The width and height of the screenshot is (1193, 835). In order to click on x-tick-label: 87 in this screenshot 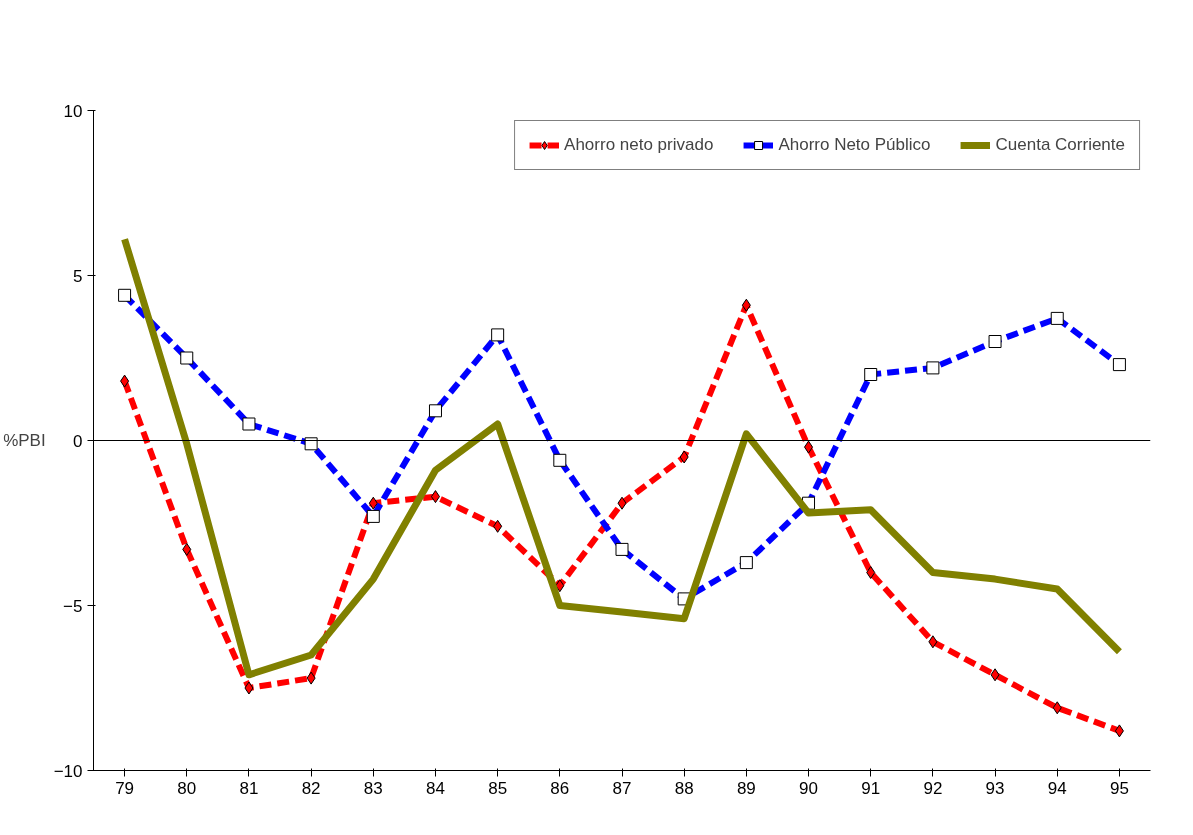, I will do `click(622, 788)`.